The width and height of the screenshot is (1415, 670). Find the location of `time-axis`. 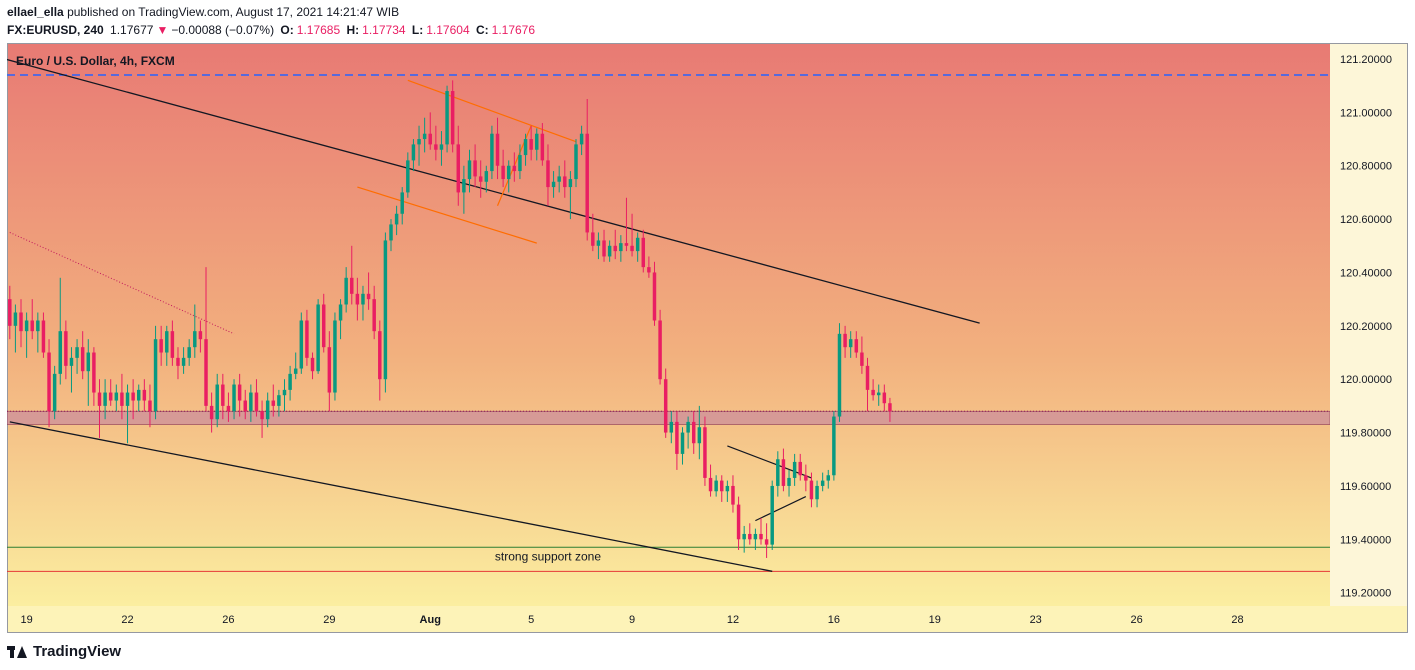

time-axis is located at coordinates (707, 619).